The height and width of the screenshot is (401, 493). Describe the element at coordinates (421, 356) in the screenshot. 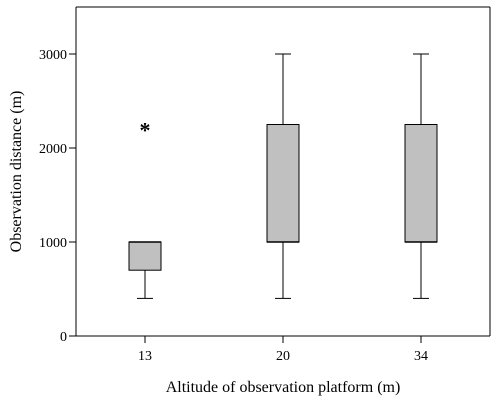

I see `x-tick-label-alt-34: 34` at that location.